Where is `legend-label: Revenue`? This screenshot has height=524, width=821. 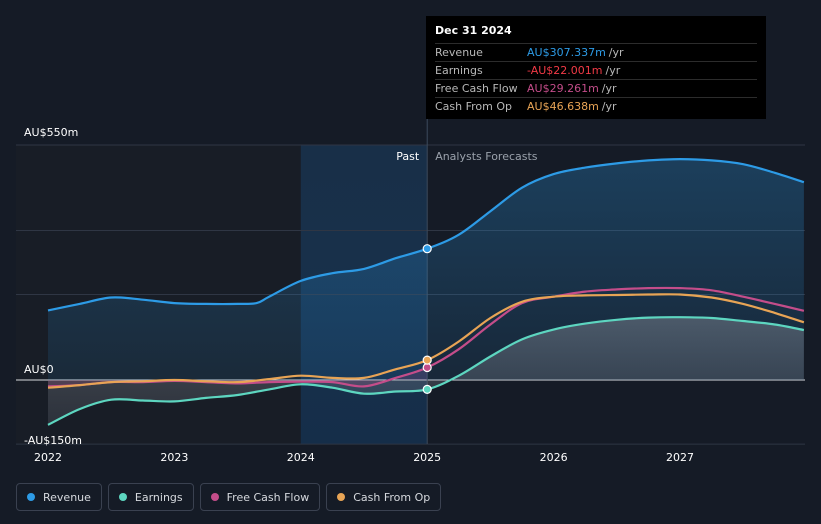 legend-label: Revenue is located at coordinates (67, 497).